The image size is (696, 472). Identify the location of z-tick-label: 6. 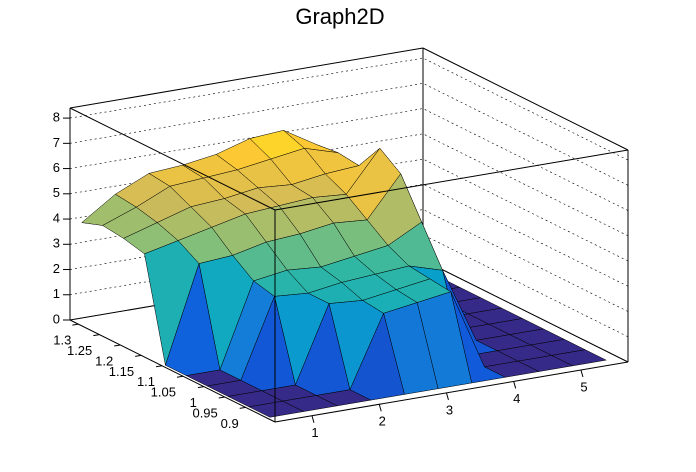
(56, 167).